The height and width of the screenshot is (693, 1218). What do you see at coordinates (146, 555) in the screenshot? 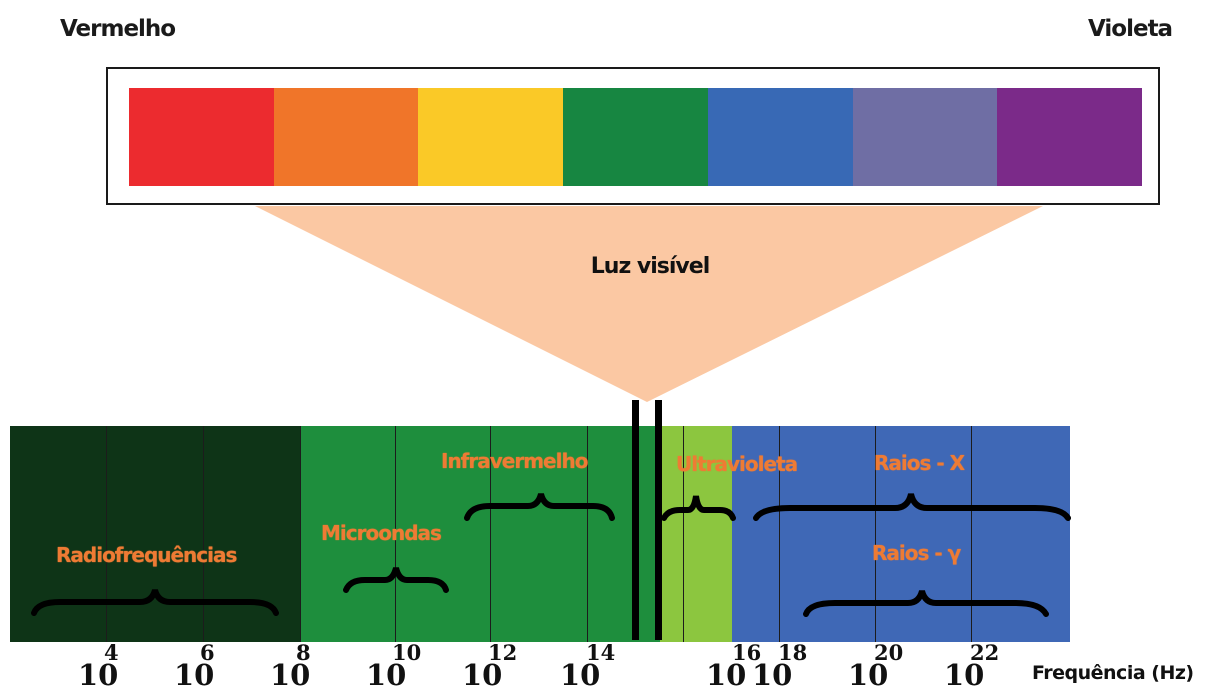
I see `radio-label: Radiofrequências` at bounding box center [146, 555].